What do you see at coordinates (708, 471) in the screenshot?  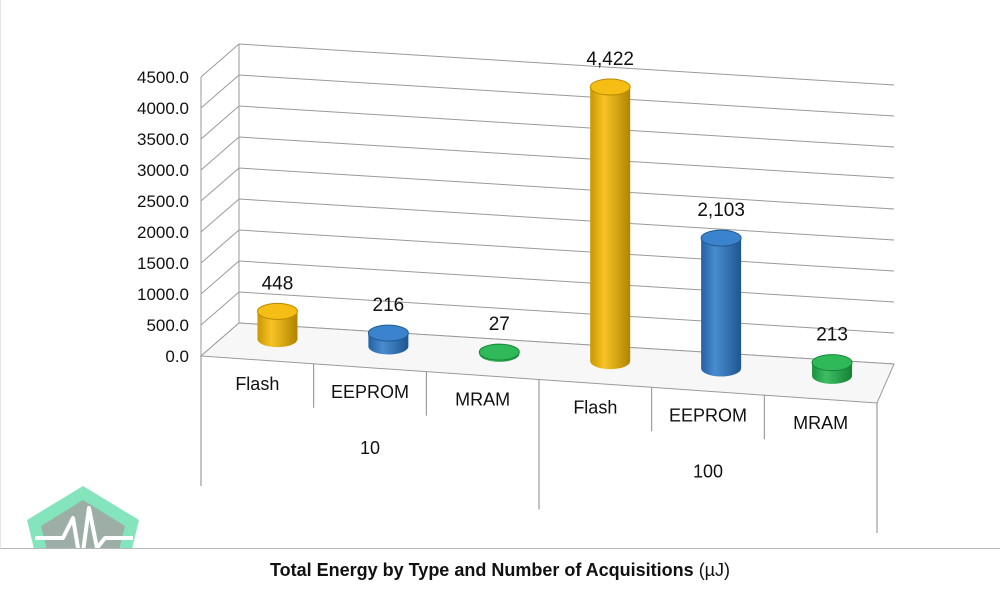 I see `group-label: 100` at bounding box center [708, 471].